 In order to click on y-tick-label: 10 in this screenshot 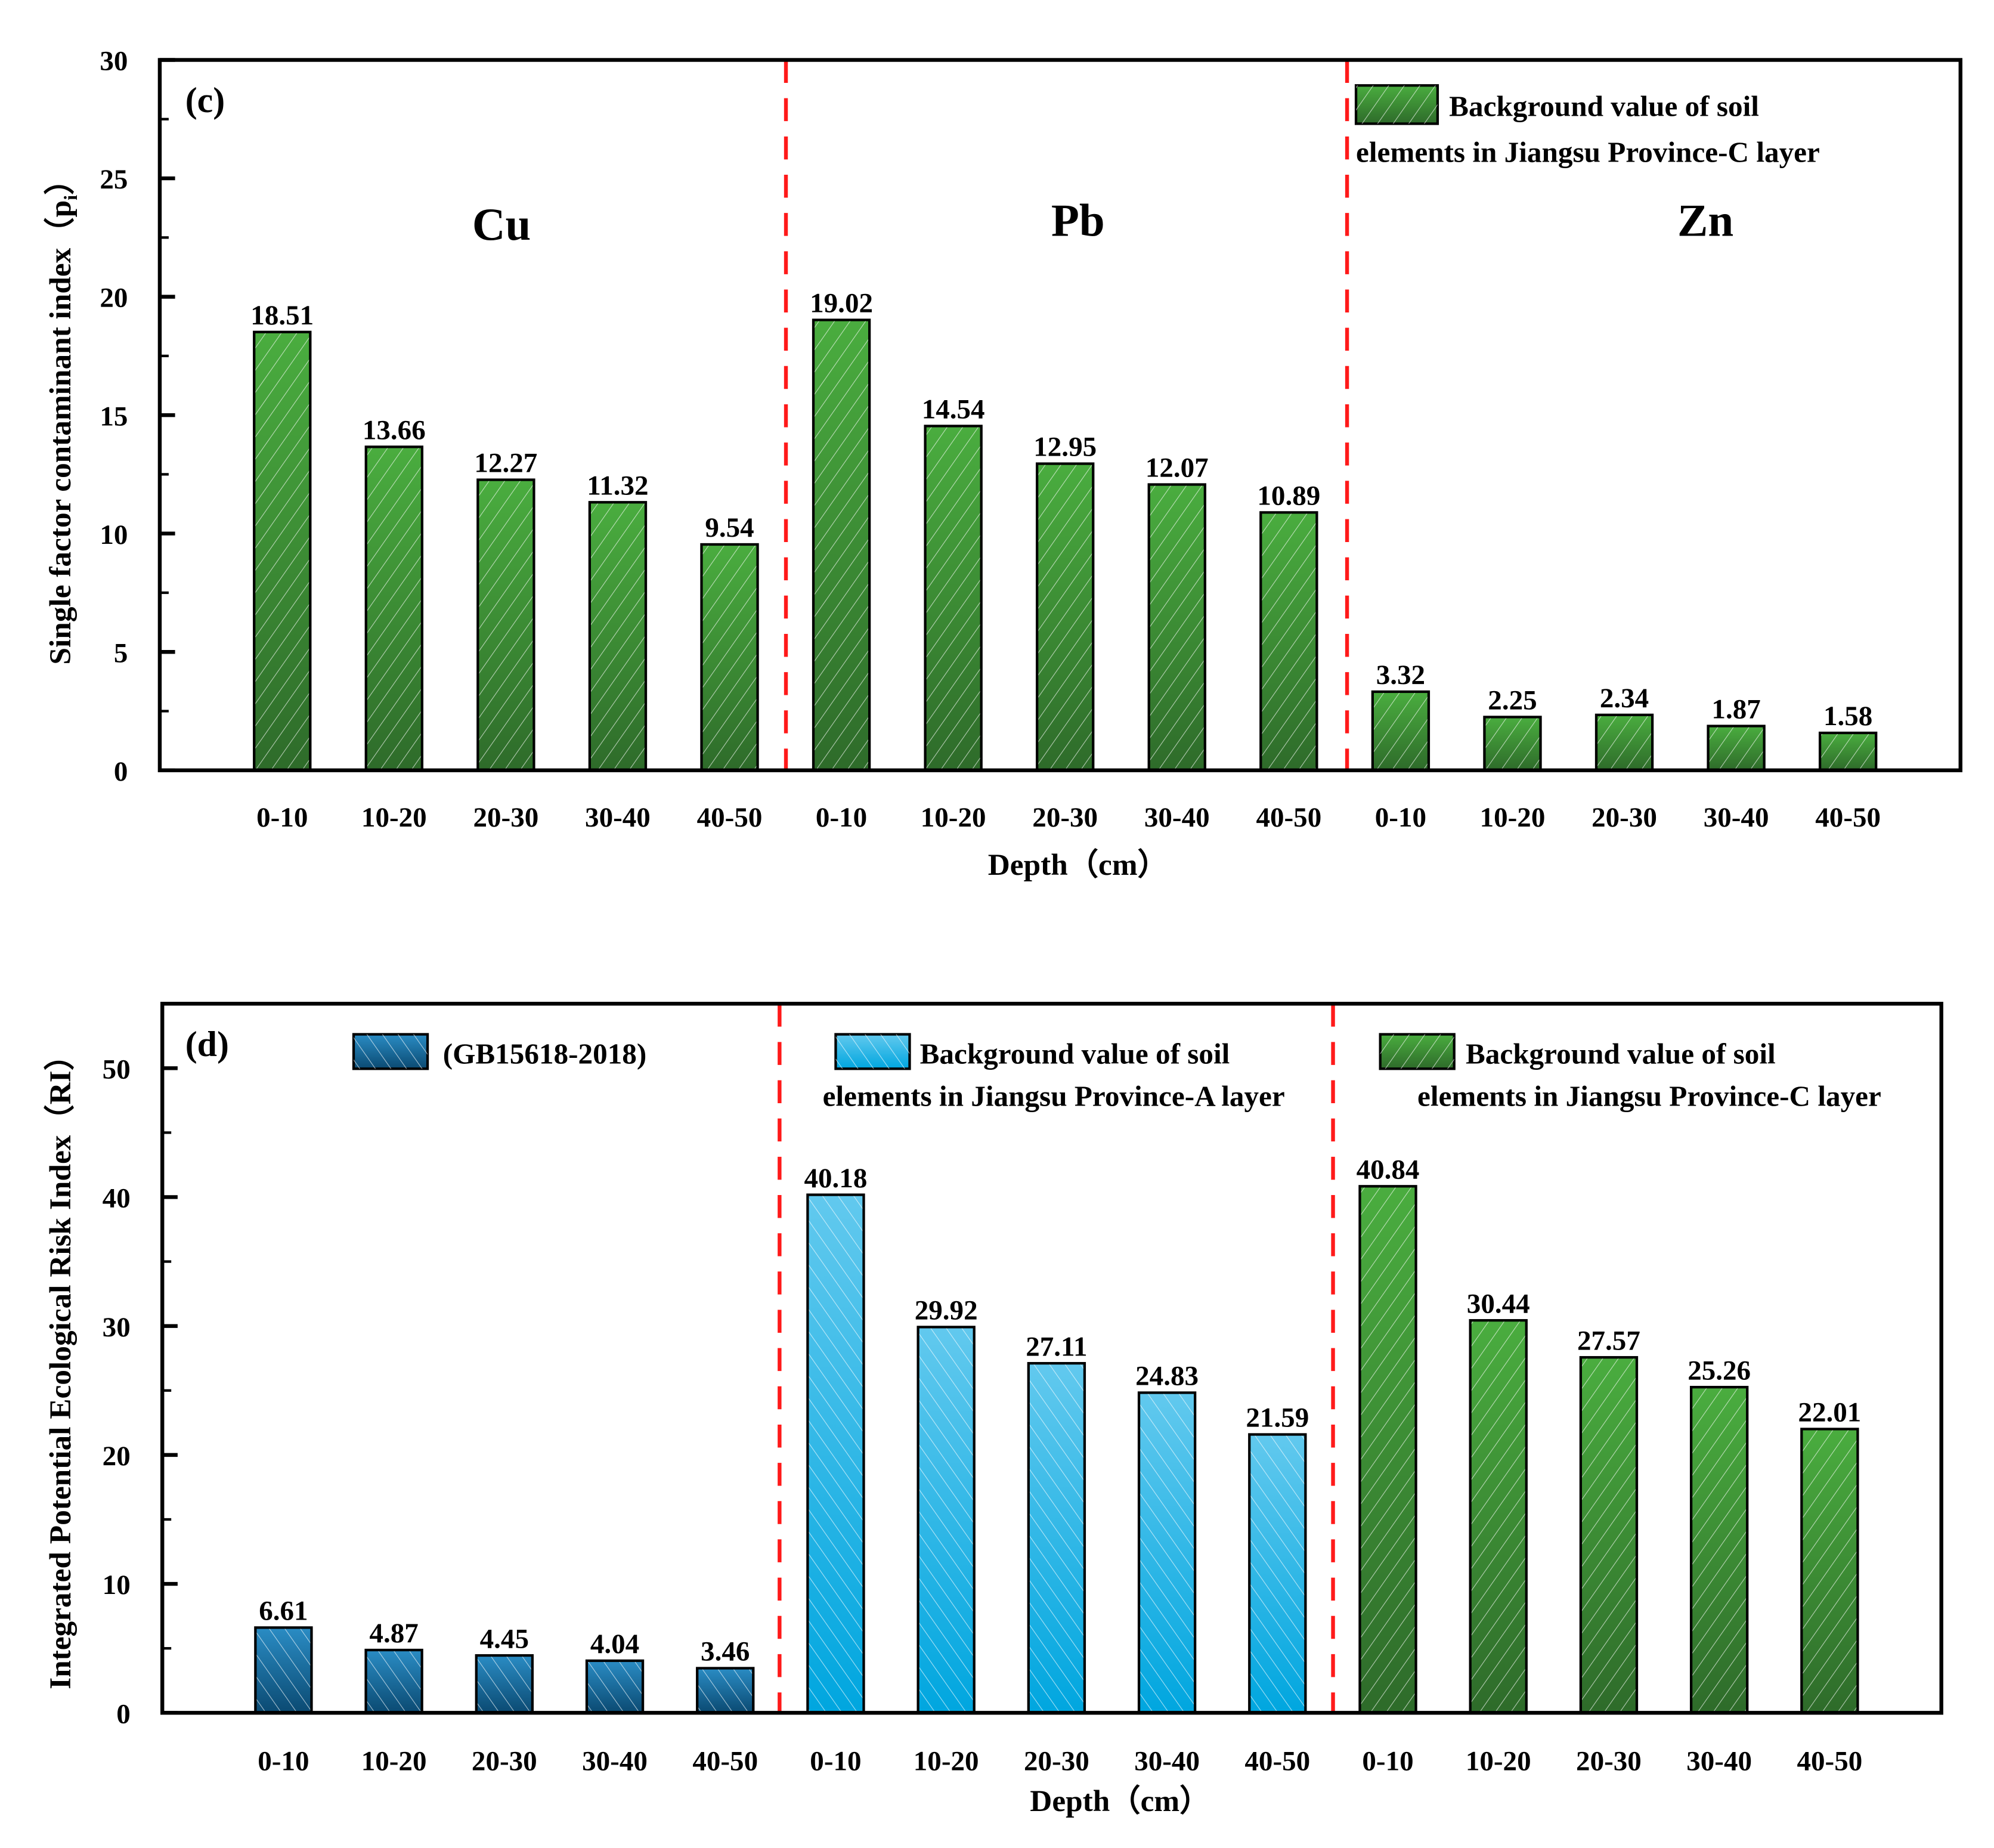, I will do `click(117, 1586)`.